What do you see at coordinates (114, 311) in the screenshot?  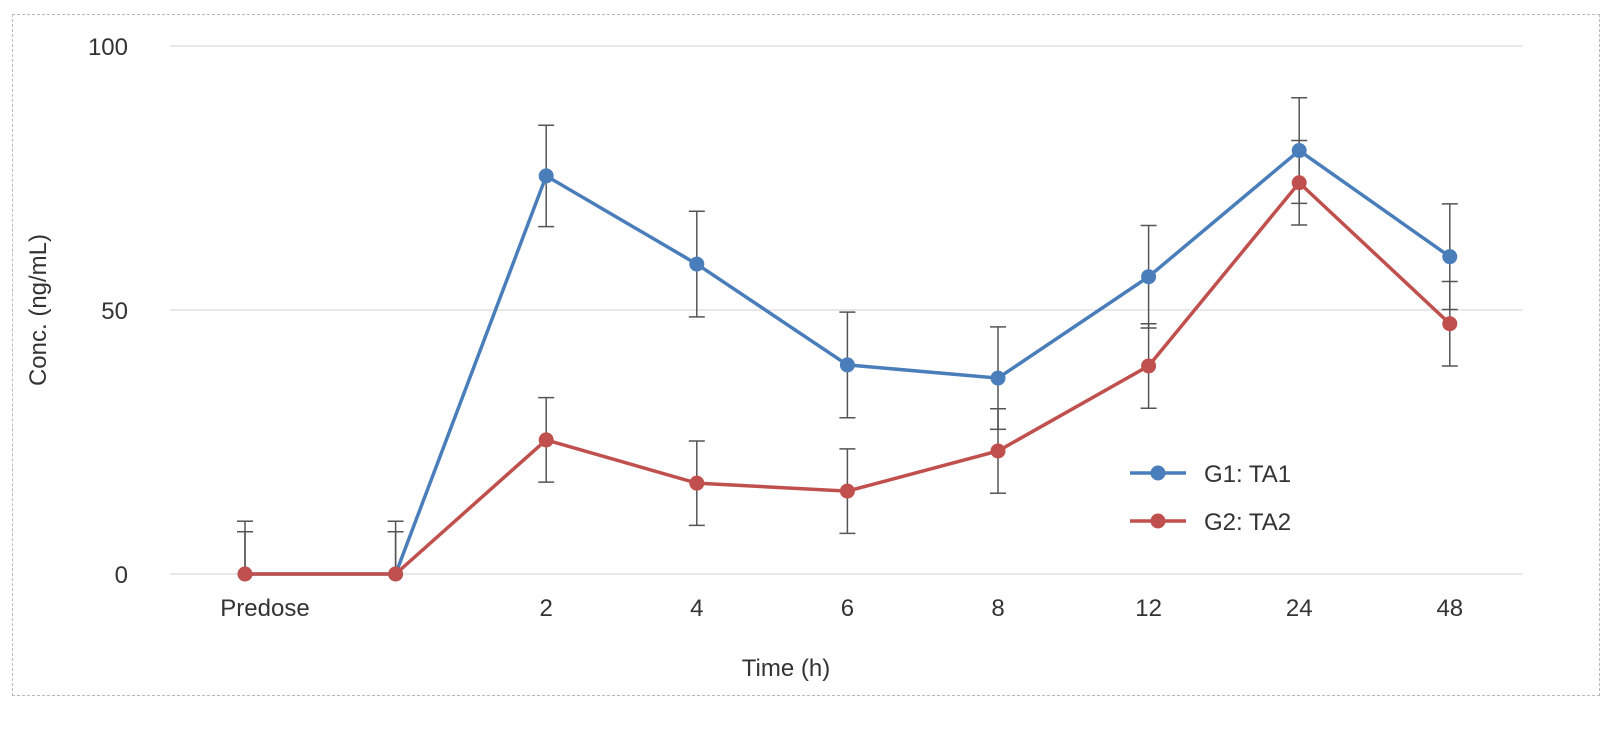 I see `y-tick-label: 50` at bounding box center [114, 311].